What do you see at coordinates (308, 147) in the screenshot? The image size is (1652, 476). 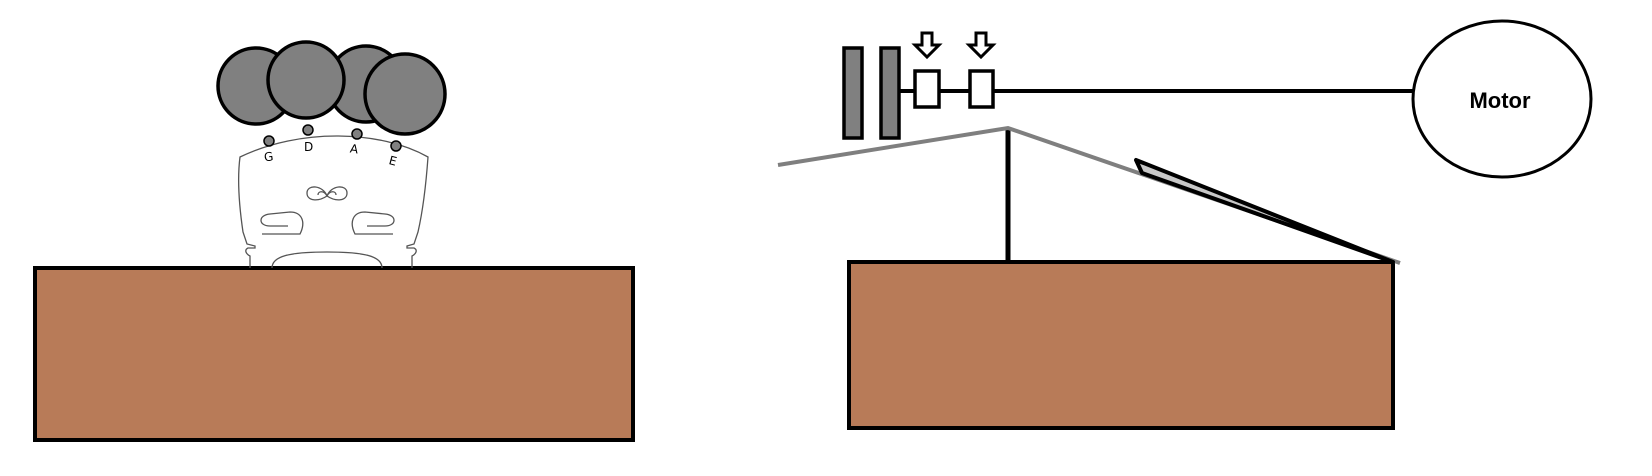 I see `string-label-d: D` at bounding box center [308, 147].